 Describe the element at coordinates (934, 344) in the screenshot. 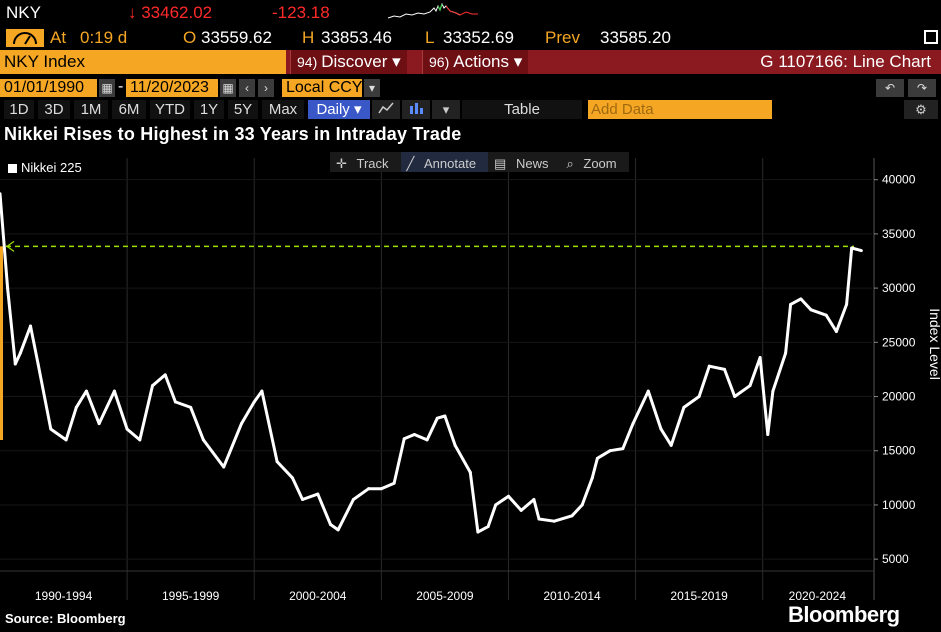

I see `y-axis-title: Index Level` at that location.